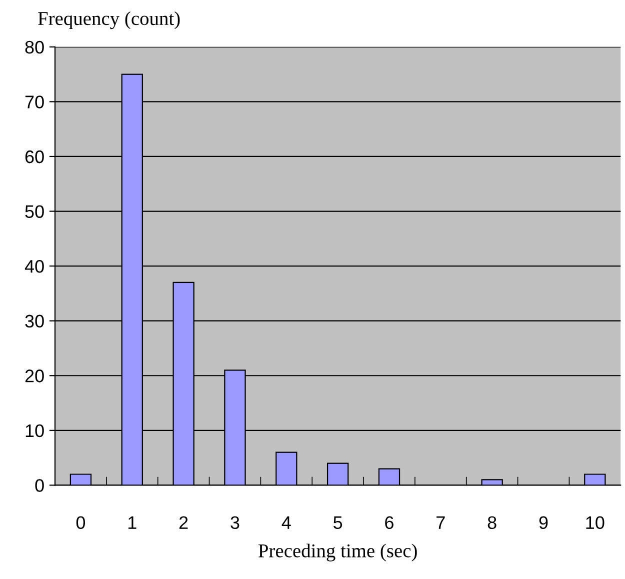  I want to click on x-tick-label: 6, so click(389, 523).